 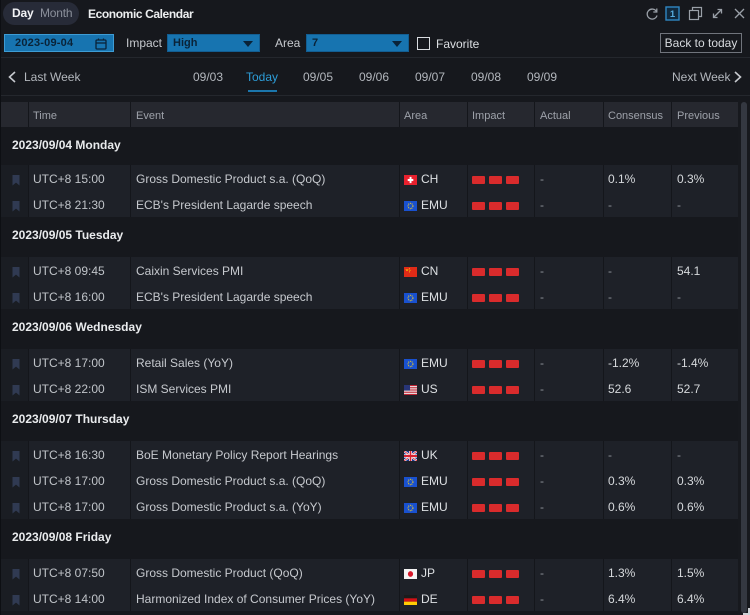 What do you see at coordinates (673, 14) in the screenshot?
I see `svg-text: 1` at bounding box center [673, 14].